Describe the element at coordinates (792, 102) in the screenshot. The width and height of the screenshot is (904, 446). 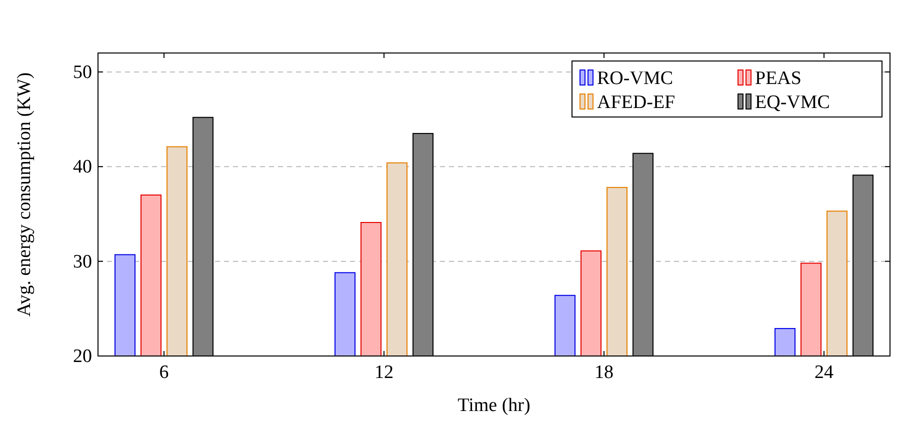
I see `legend-label: EQ-VMC` at that location.